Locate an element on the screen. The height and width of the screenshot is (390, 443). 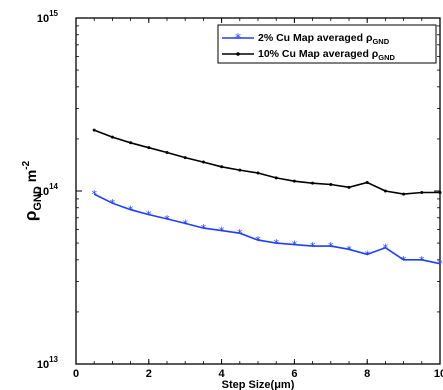
x-tick-label: 8 is located at coordinates (367, 374).